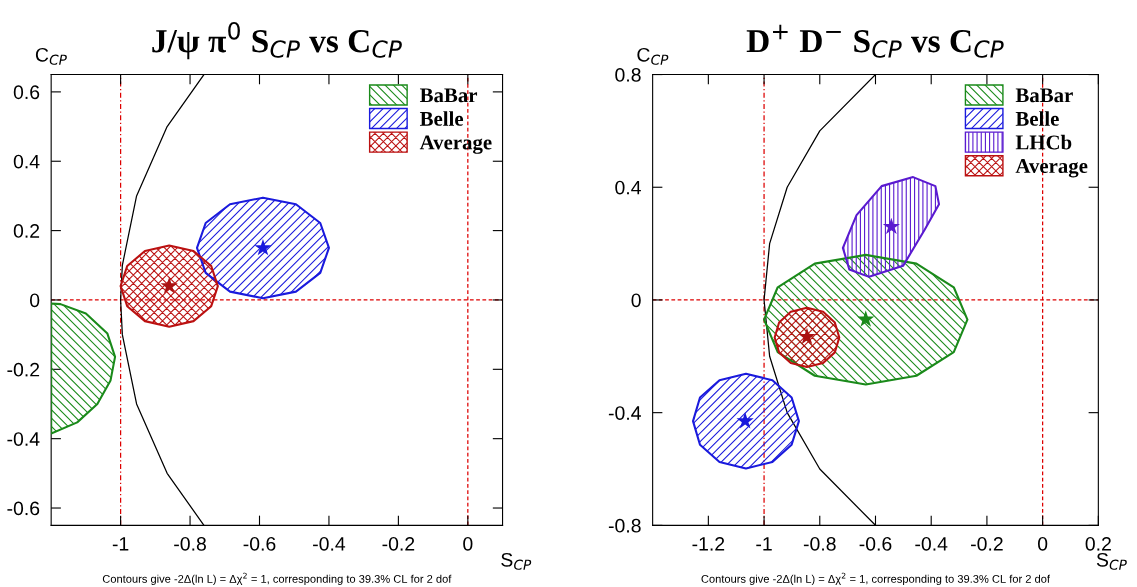 The image size is (1137, 587). I want to click on chart-title: D$^{+}$ D$^{−}$ S$_{CP}$ vs C$_{CP}$, so click(875, 41).